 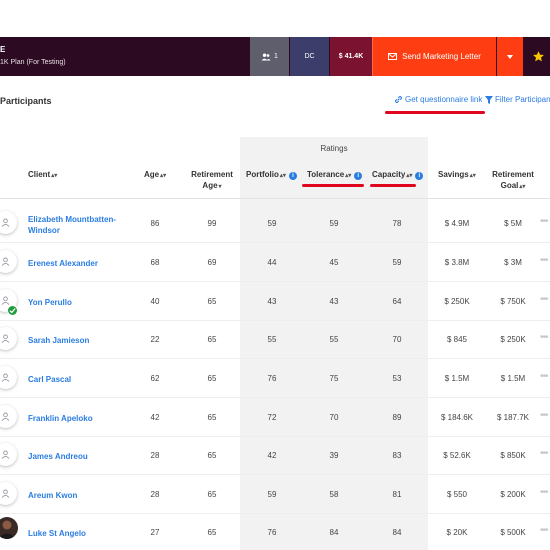 I want to click on cell-retirement-goal: $ 200K, so click(x=513, y=494).